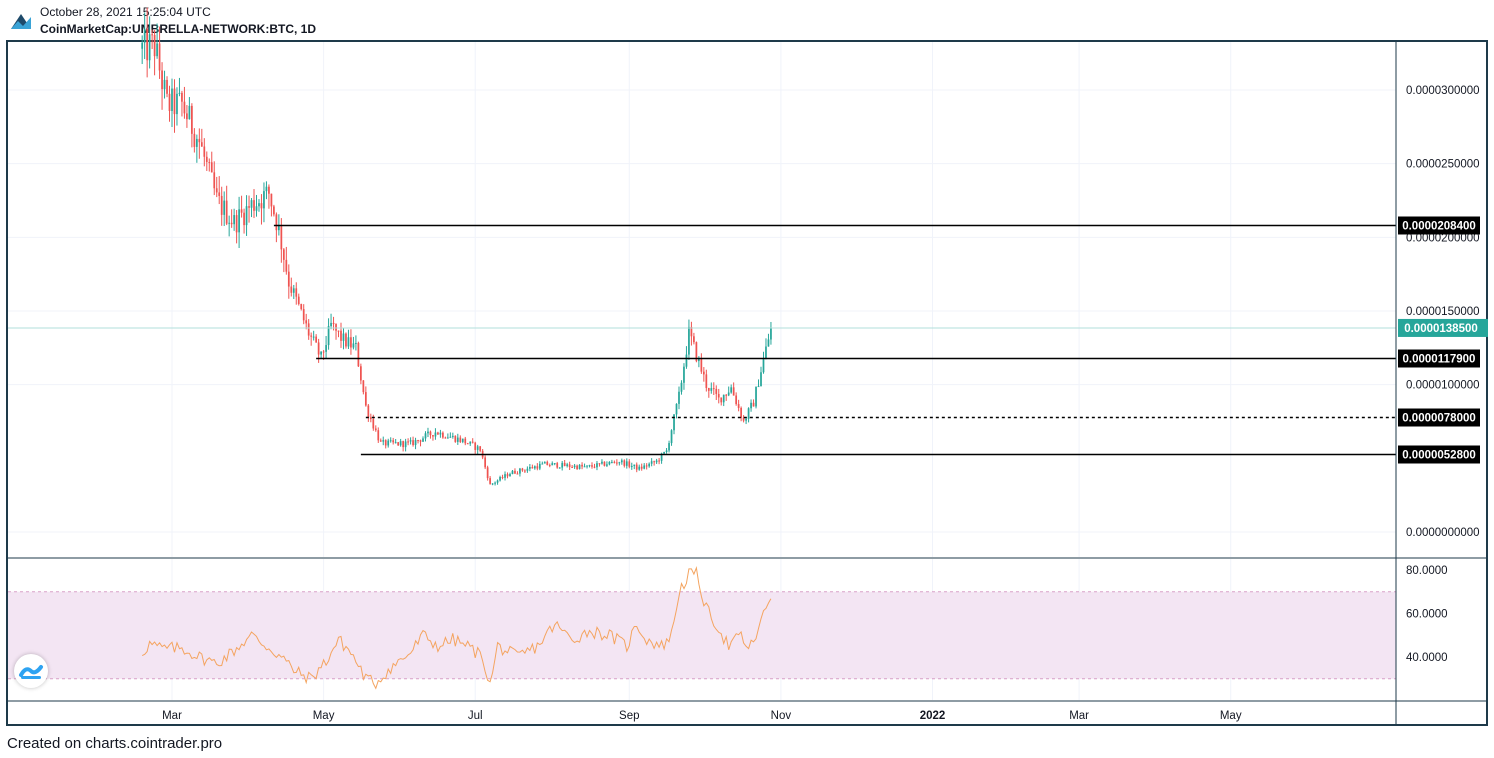  I want to click on y-tick-label: 0.0000200000, so click(1443, 238).